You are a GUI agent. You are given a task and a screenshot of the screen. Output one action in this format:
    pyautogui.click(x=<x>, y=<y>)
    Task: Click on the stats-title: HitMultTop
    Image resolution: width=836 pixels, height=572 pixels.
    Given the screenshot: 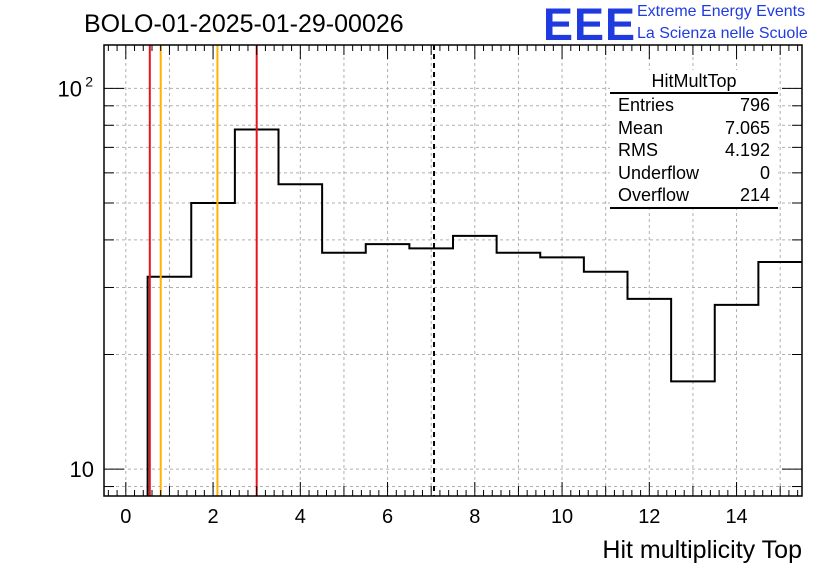 What is the action you would take?
    pyautogui.click(x=694, y=82)
    